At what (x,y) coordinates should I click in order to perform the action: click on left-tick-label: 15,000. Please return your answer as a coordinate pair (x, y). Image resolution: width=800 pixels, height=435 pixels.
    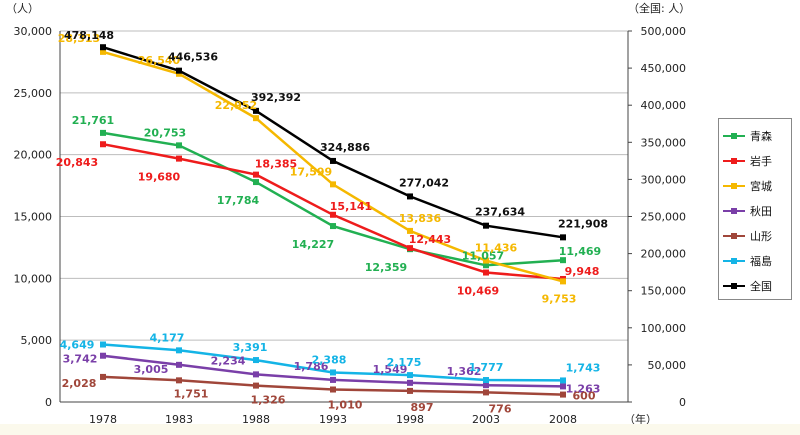
    Looking at the image, I should click on (33, 217).